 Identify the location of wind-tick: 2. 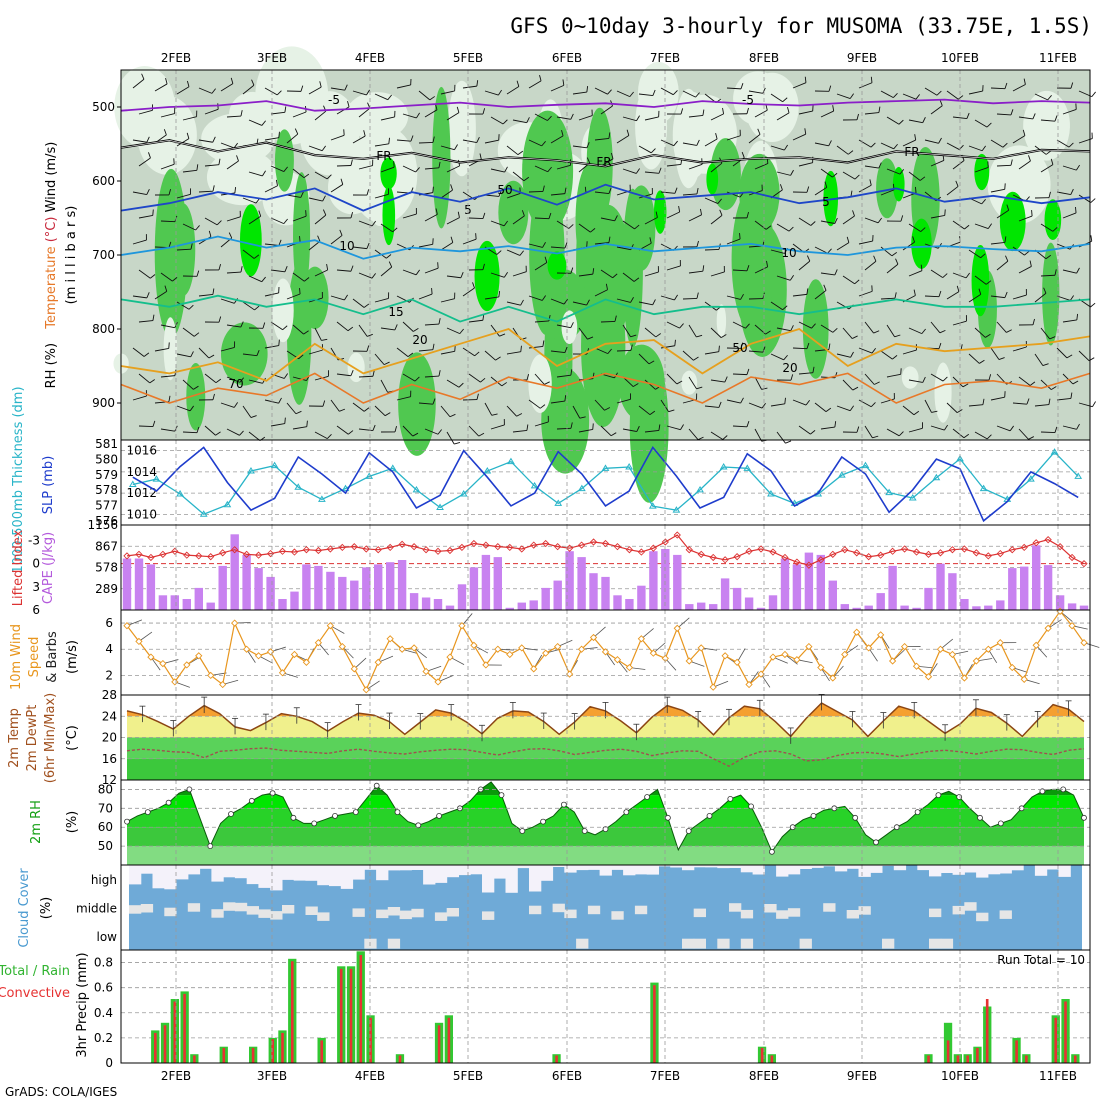
(109, 675).